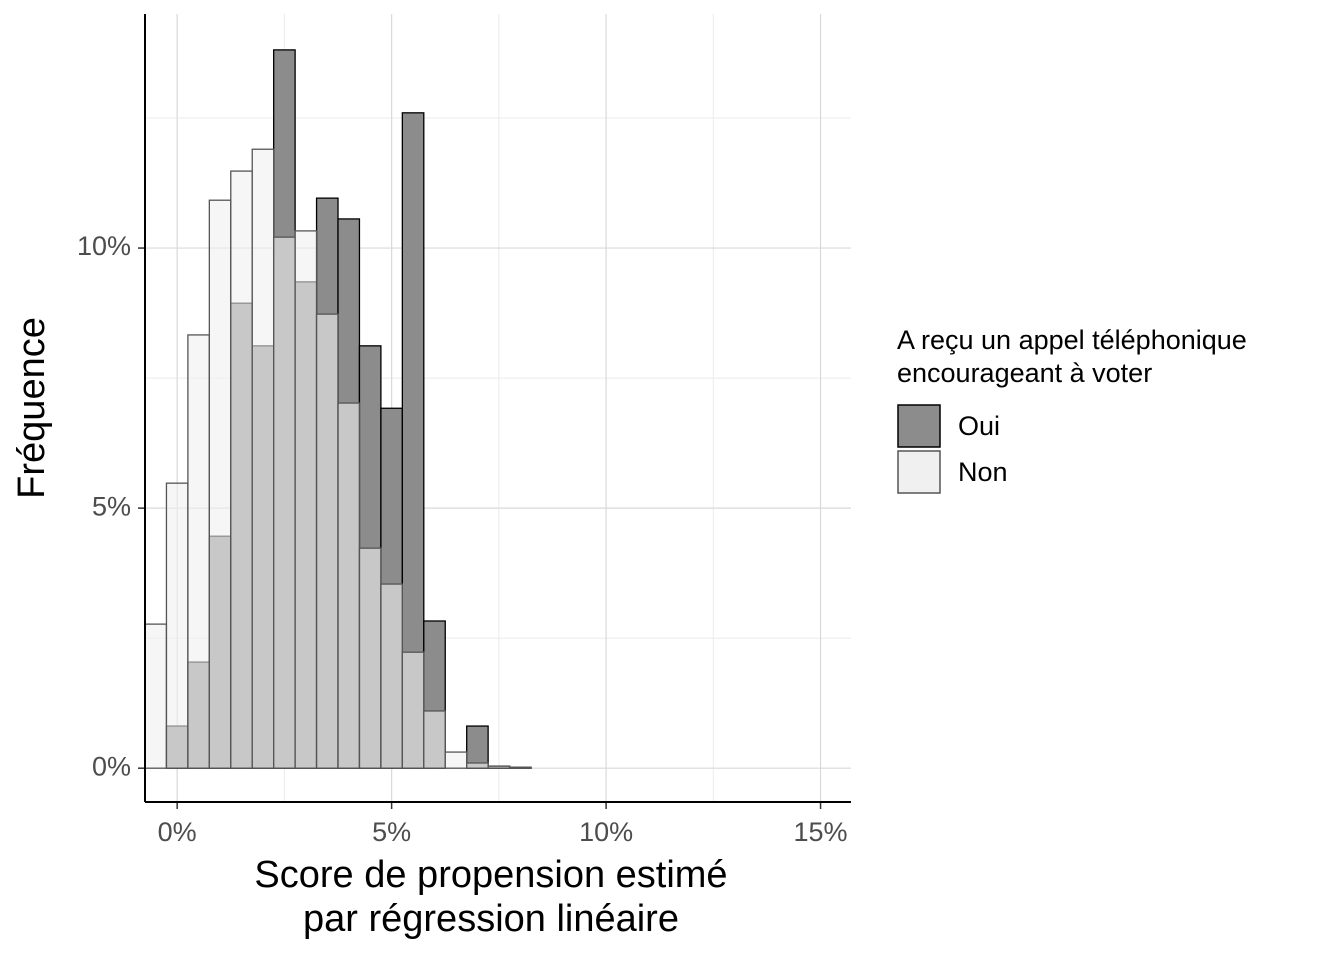  What do you see at coordinates (391, 832) in the screenshot?
I see `x-tick-label: 5%` at bounding box center [391, 832].